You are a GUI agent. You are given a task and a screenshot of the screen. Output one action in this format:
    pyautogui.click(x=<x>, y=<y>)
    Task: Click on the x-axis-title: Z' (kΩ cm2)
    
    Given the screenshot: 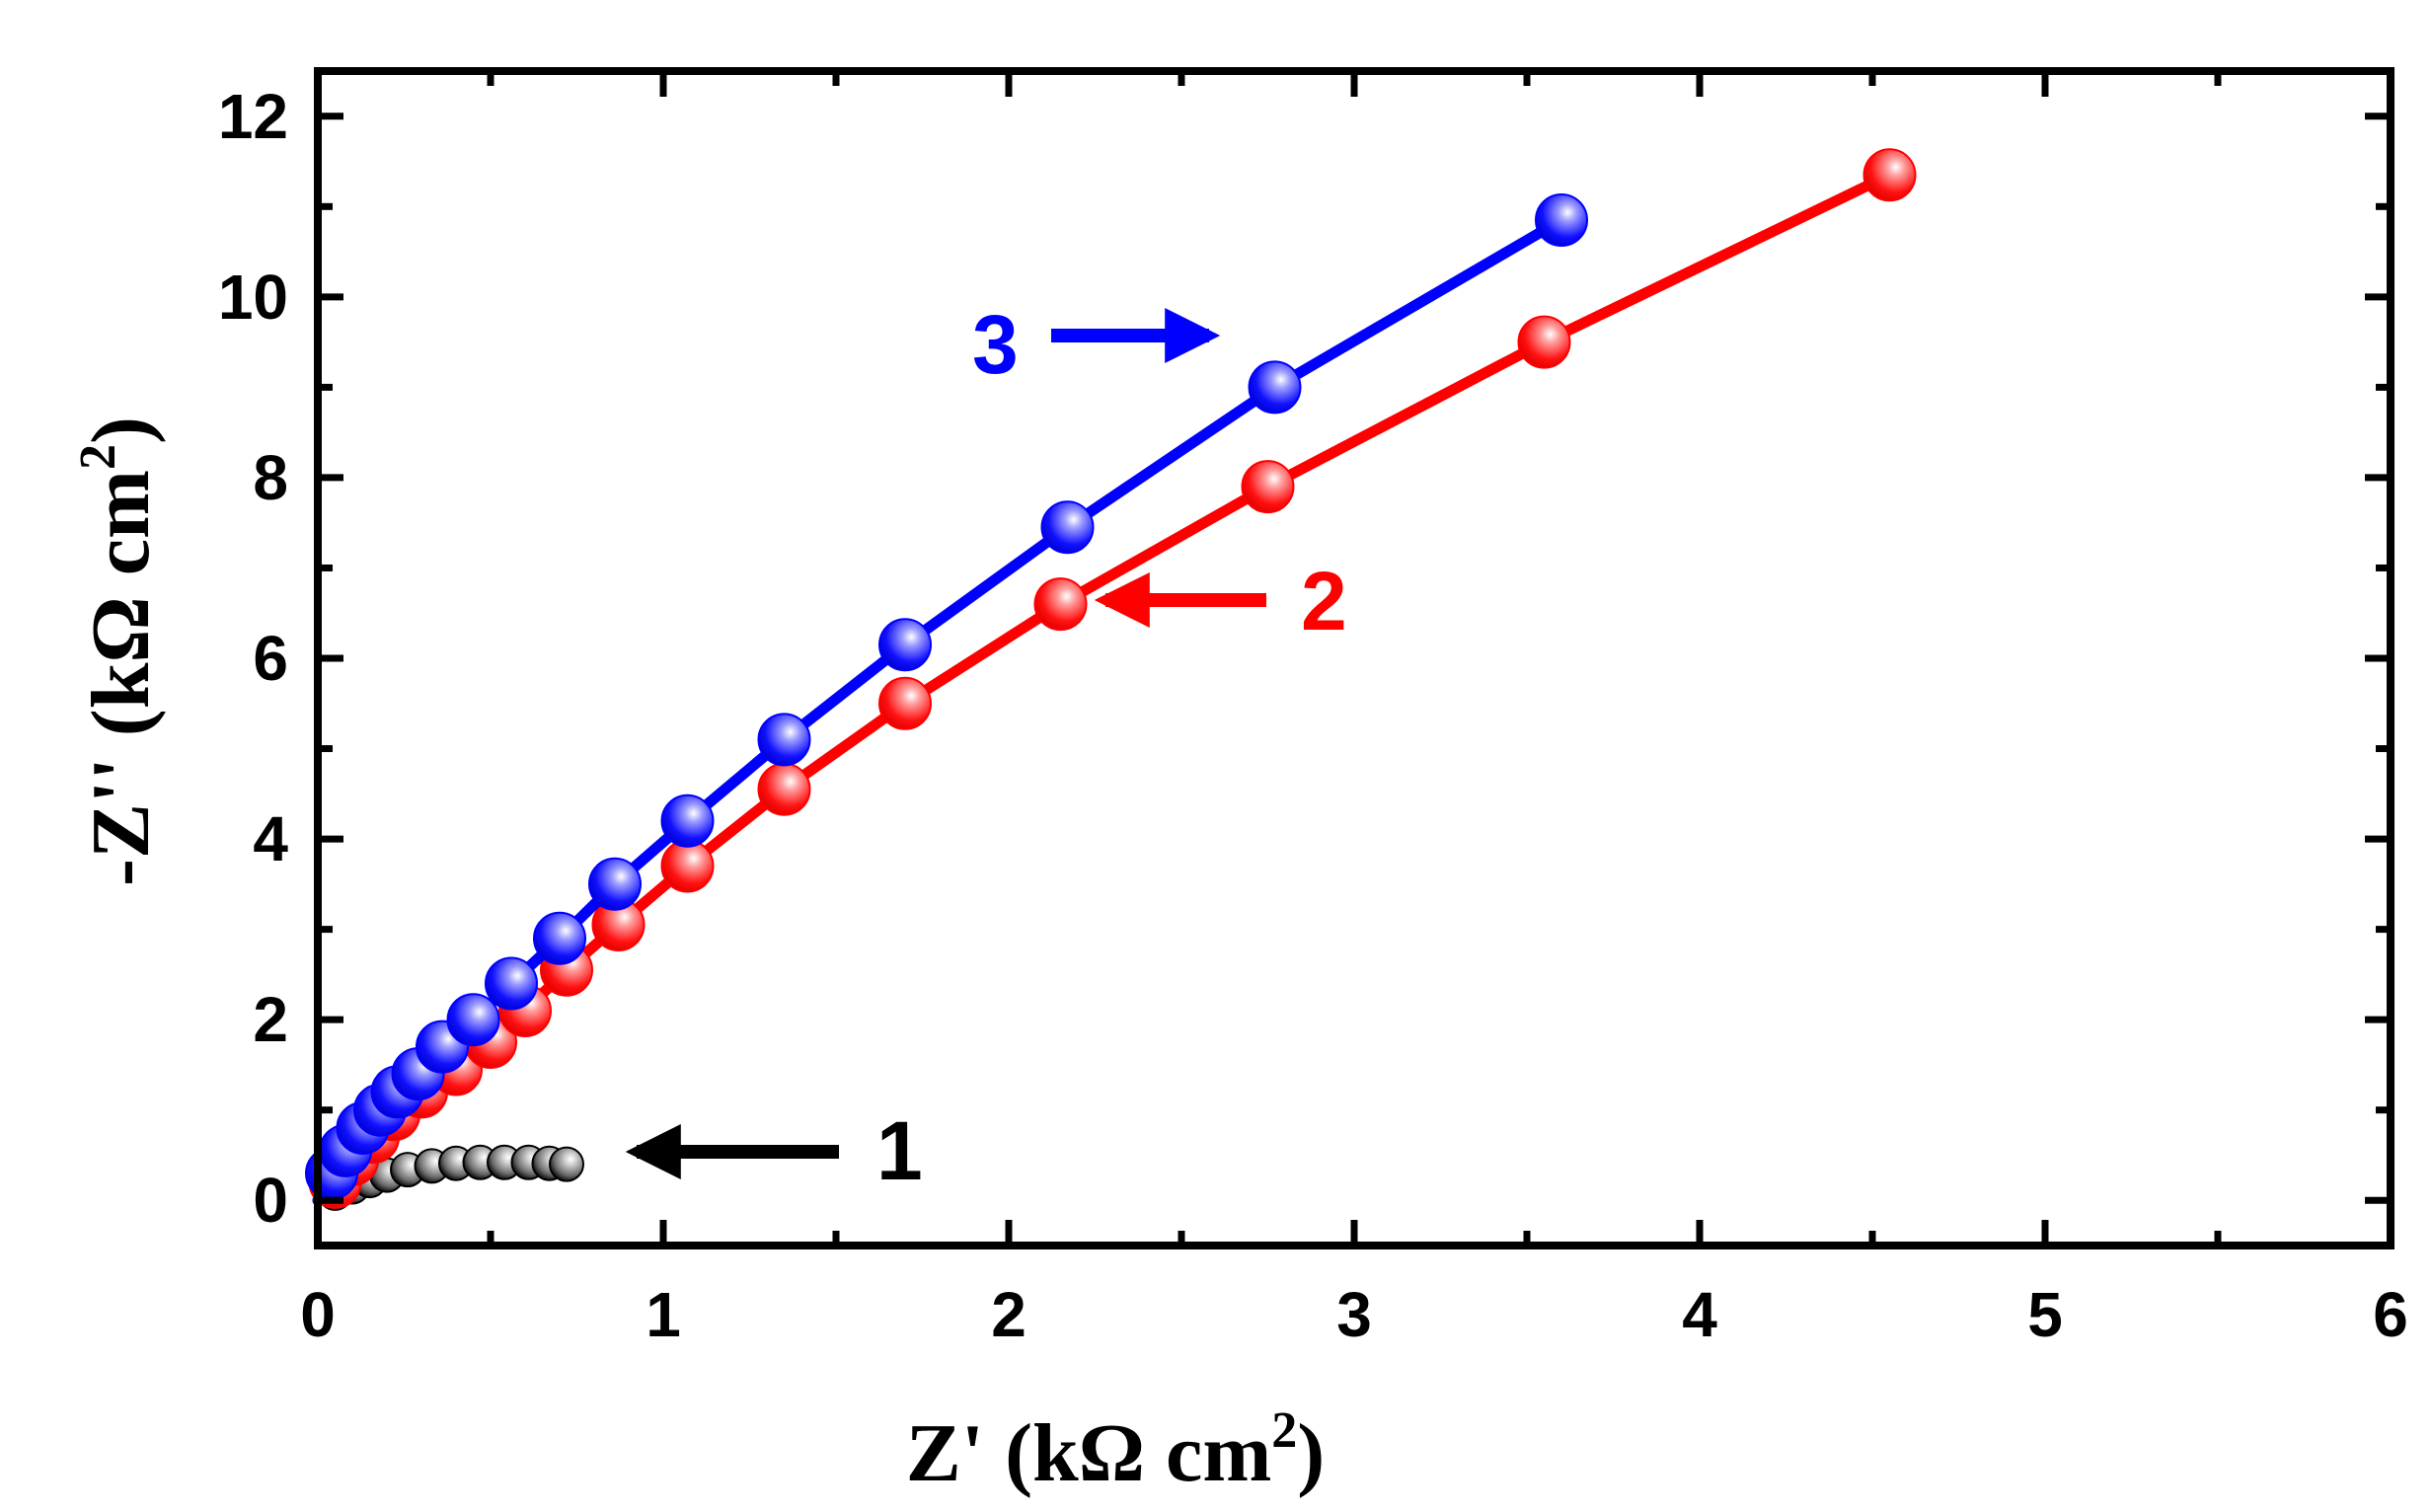 What is the action you would take?
    pyautogui.click(x=1116, y=1450)
    